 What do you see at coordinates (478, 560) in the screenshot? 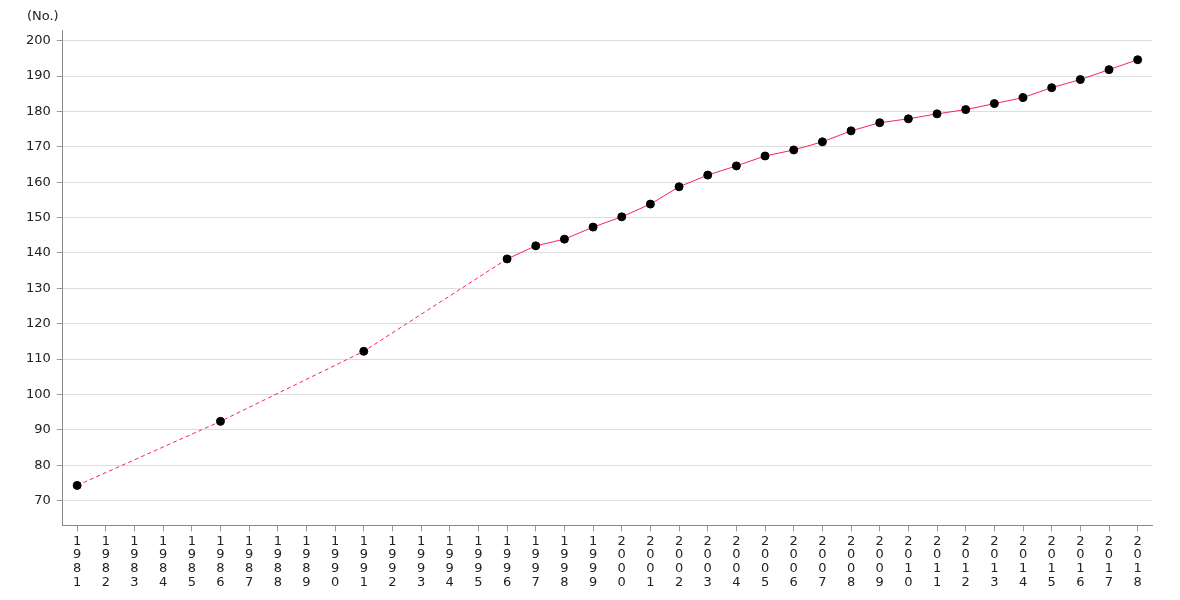
I see `x-tick-label: 1995` at bounding box center [478, 560].